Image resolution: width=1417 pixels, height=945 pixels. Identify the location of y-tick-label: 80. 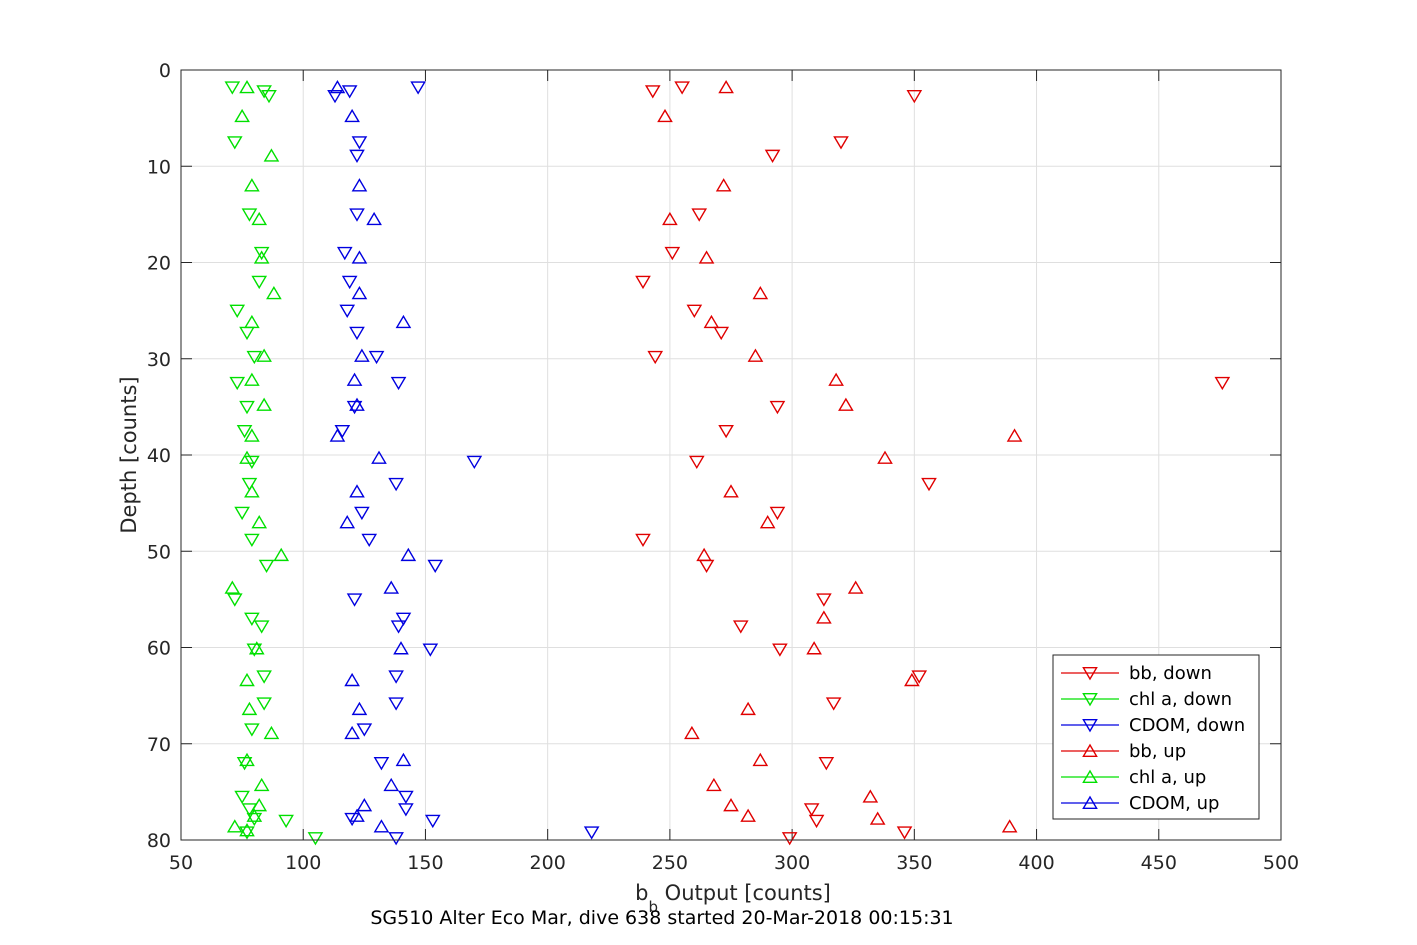
(159, 841).